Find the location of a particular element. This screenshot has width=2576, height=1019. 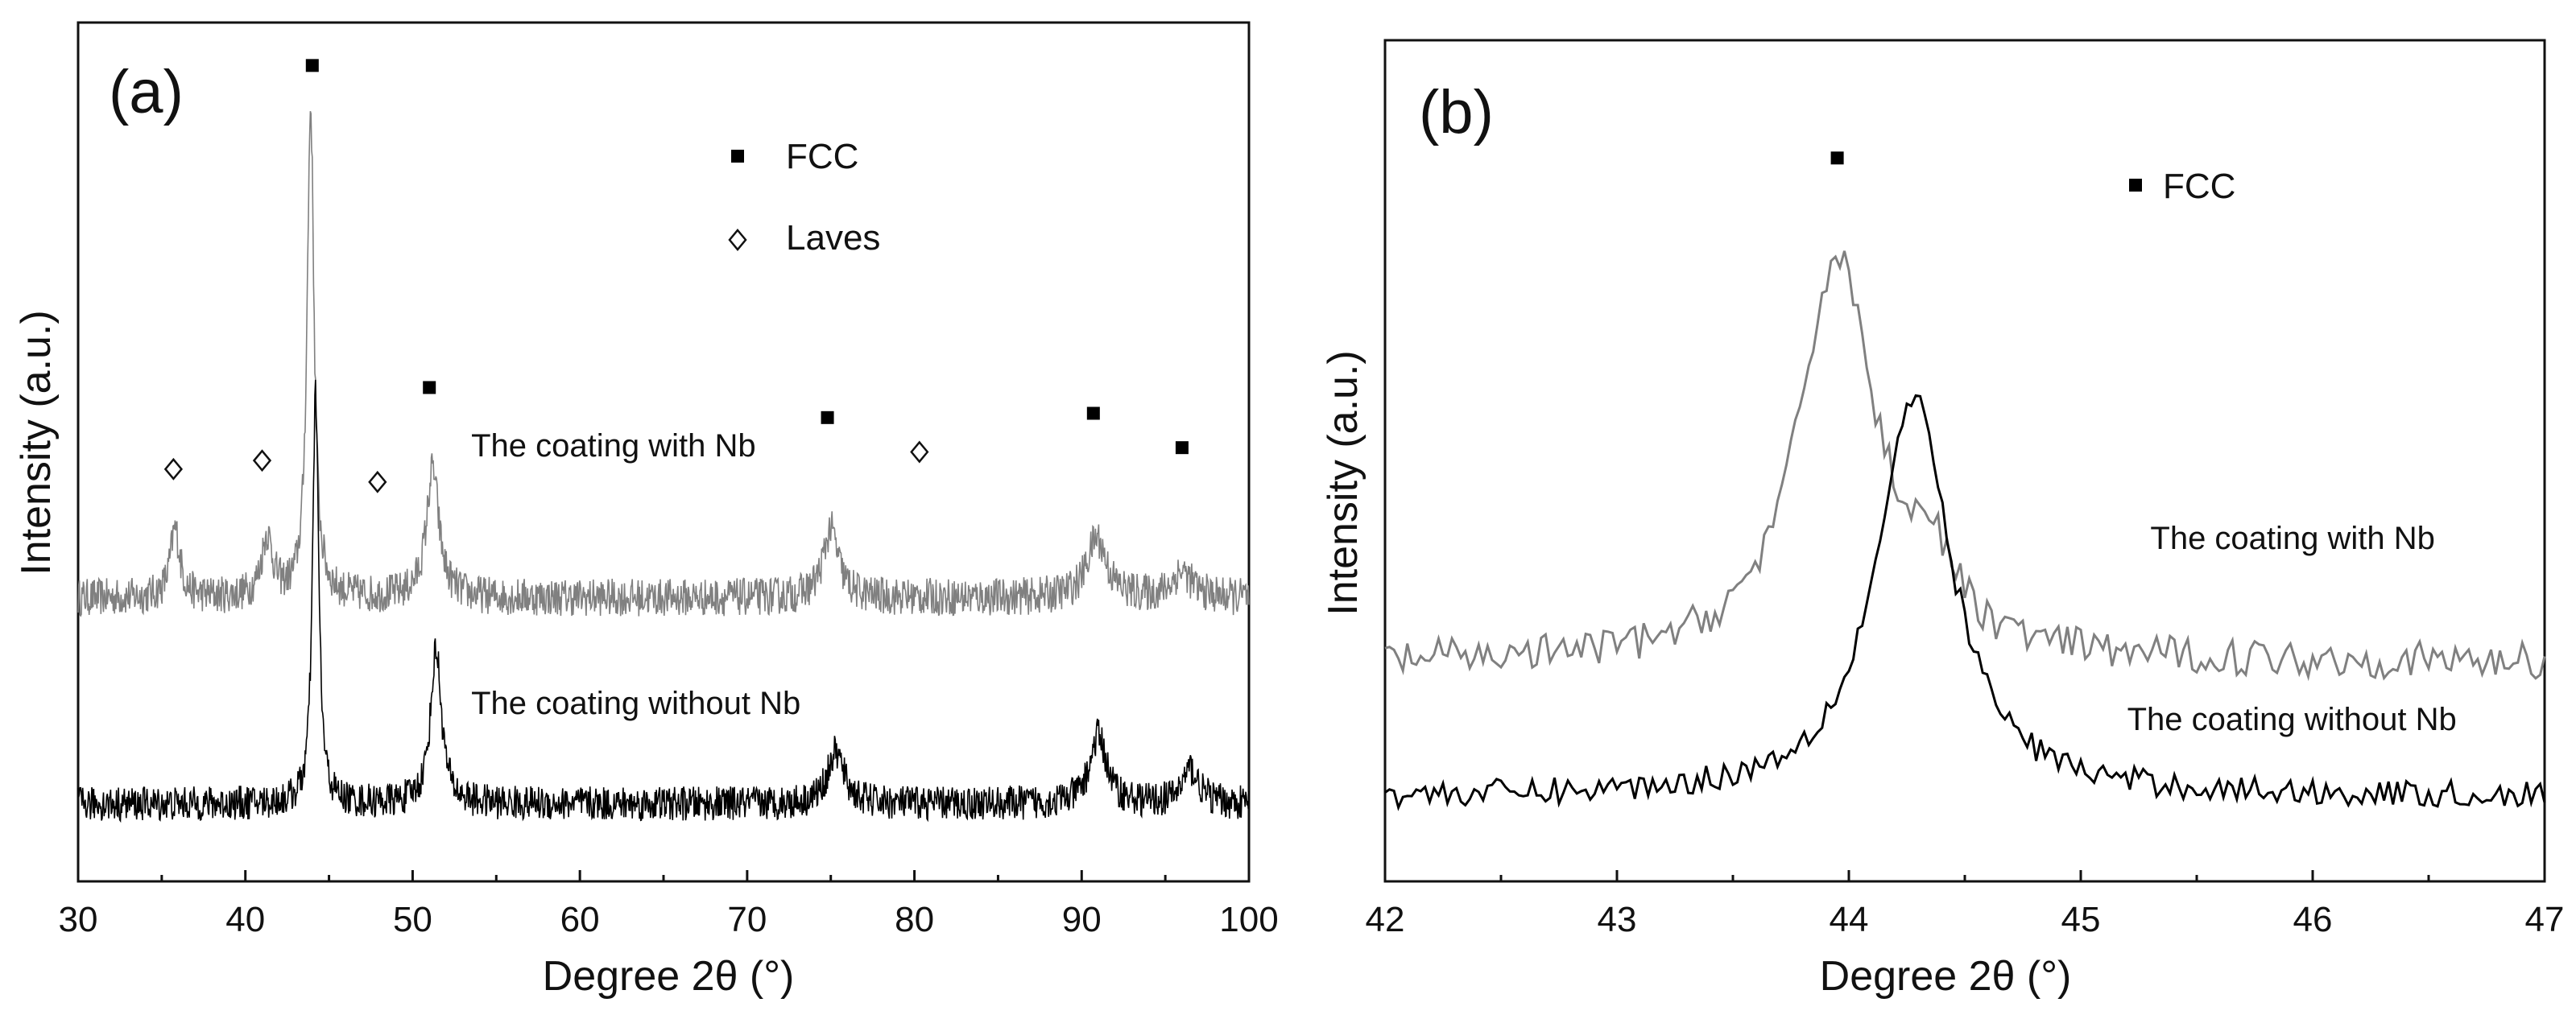

laves-legend-label: Laves is located at coordinates (833, 238).